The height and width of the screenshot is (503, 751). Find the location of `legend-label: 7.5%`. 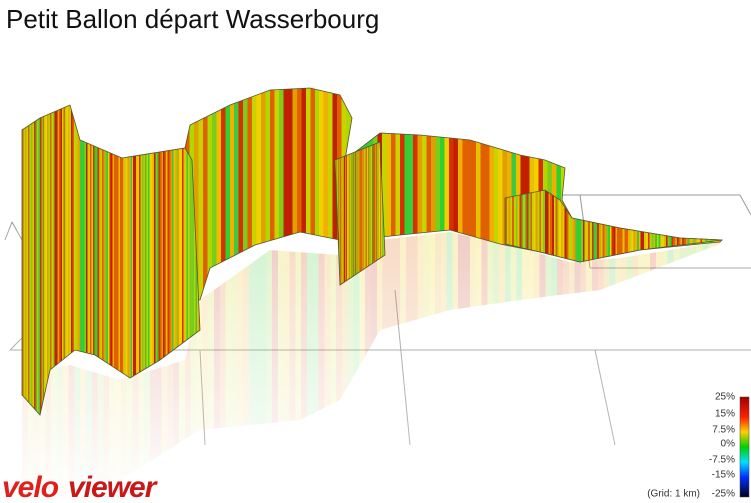

legend-label: 7.5% is located at coordinates (723, 430).